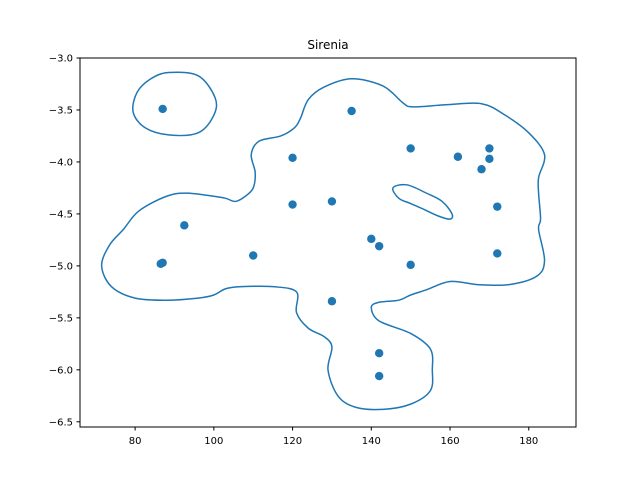 This screenshot has height=480, width=640. I want to click on y-tick-label: −3.5, so click(61, 110).